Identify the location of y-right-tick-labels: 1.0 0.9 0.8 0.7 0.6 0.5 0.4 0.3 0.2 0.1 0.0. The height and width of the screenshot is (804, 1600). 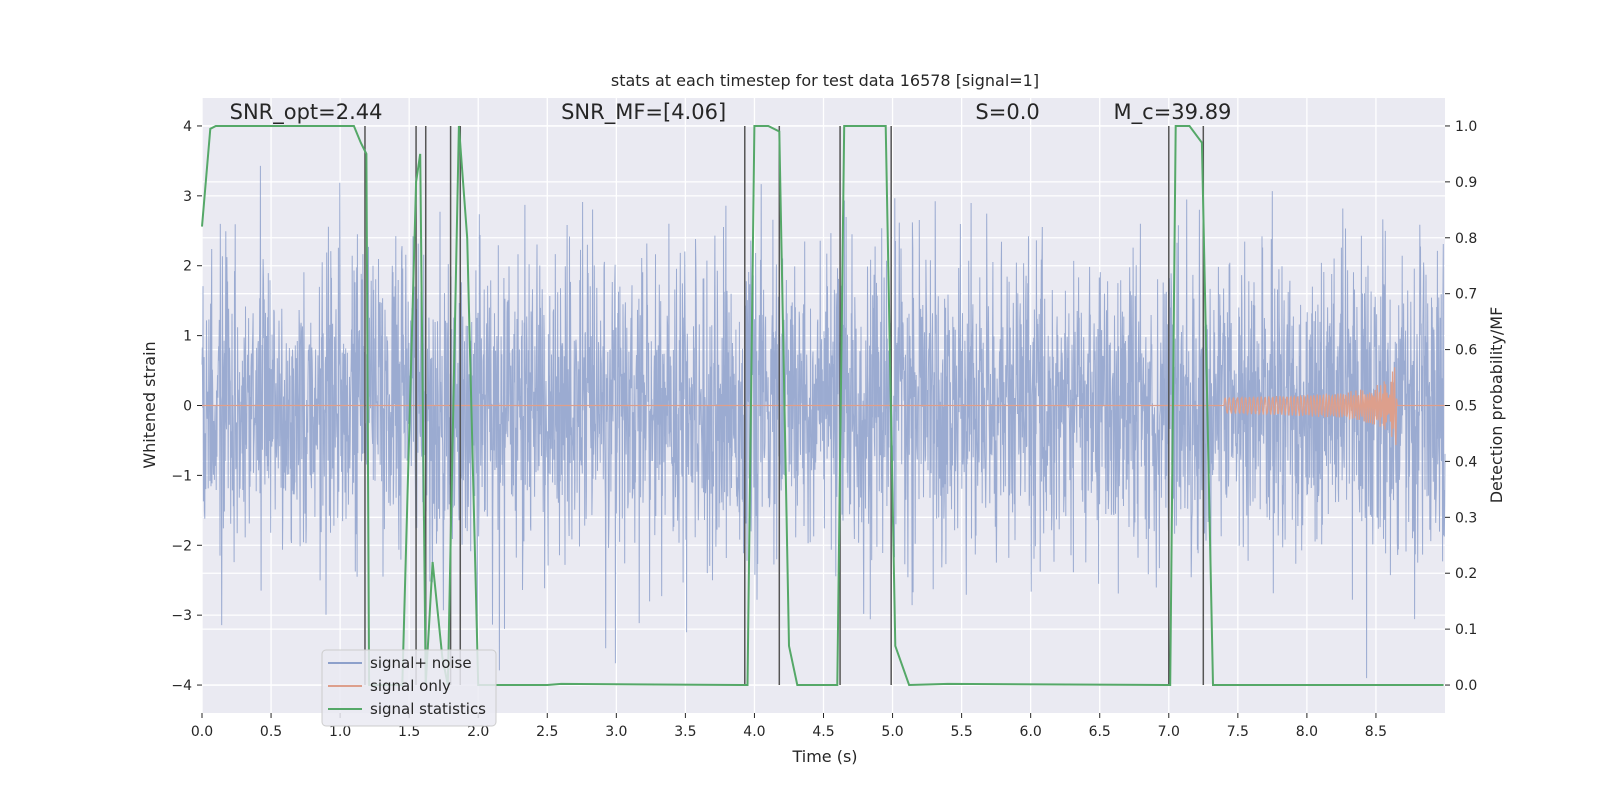
(1461, 406).